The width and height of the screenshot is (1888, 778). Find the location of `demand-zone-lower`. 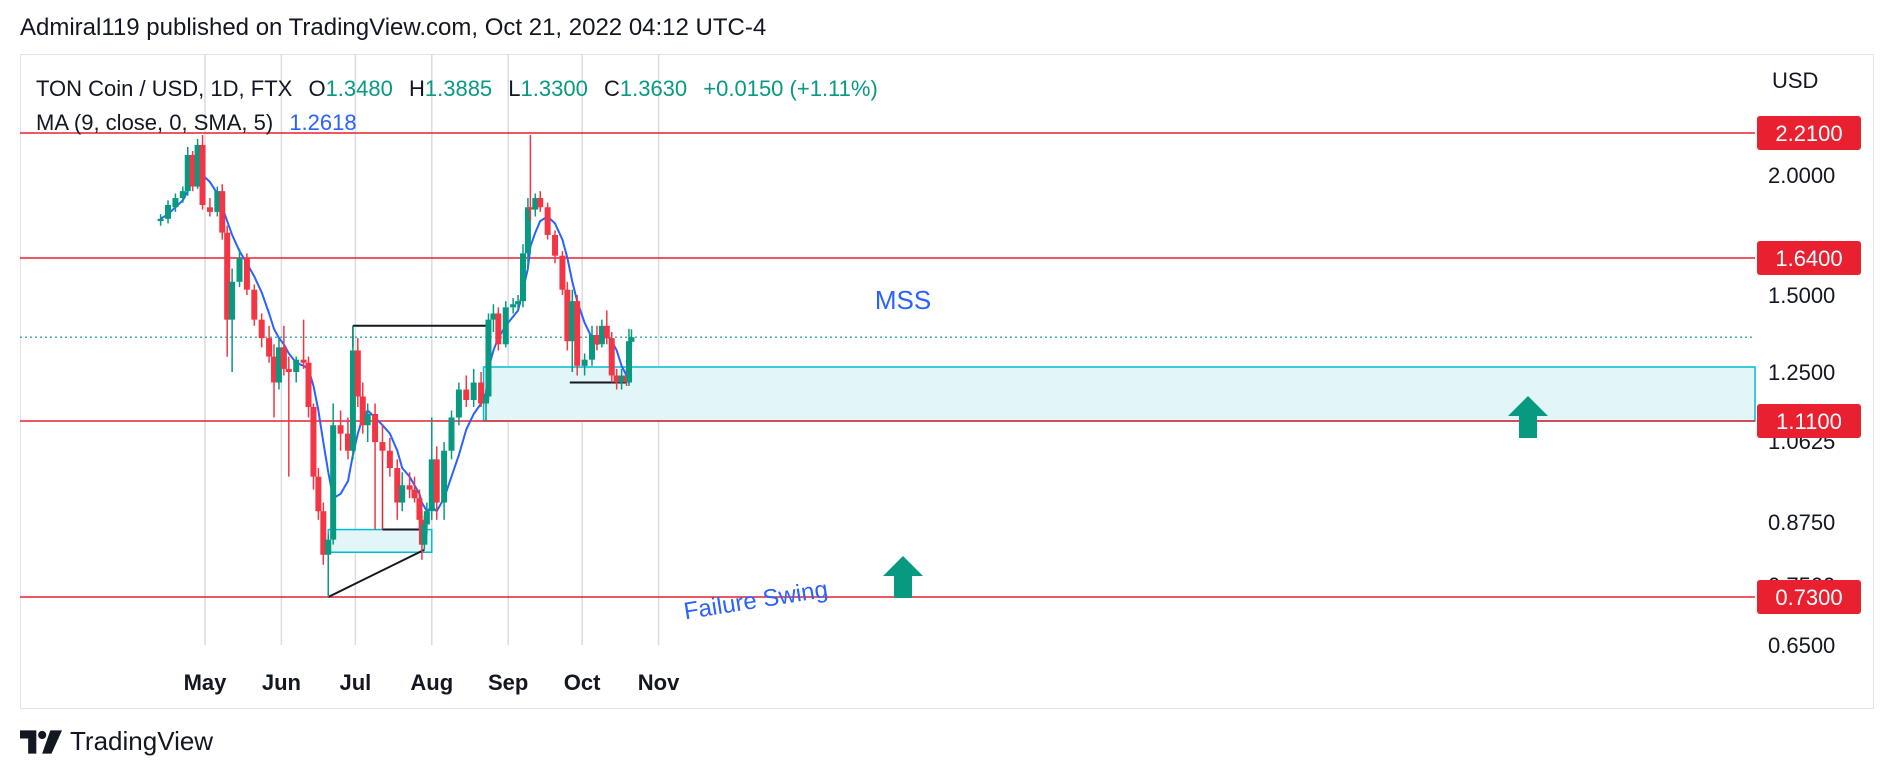

demand-zone-lower is located at coordinates (380, 540).